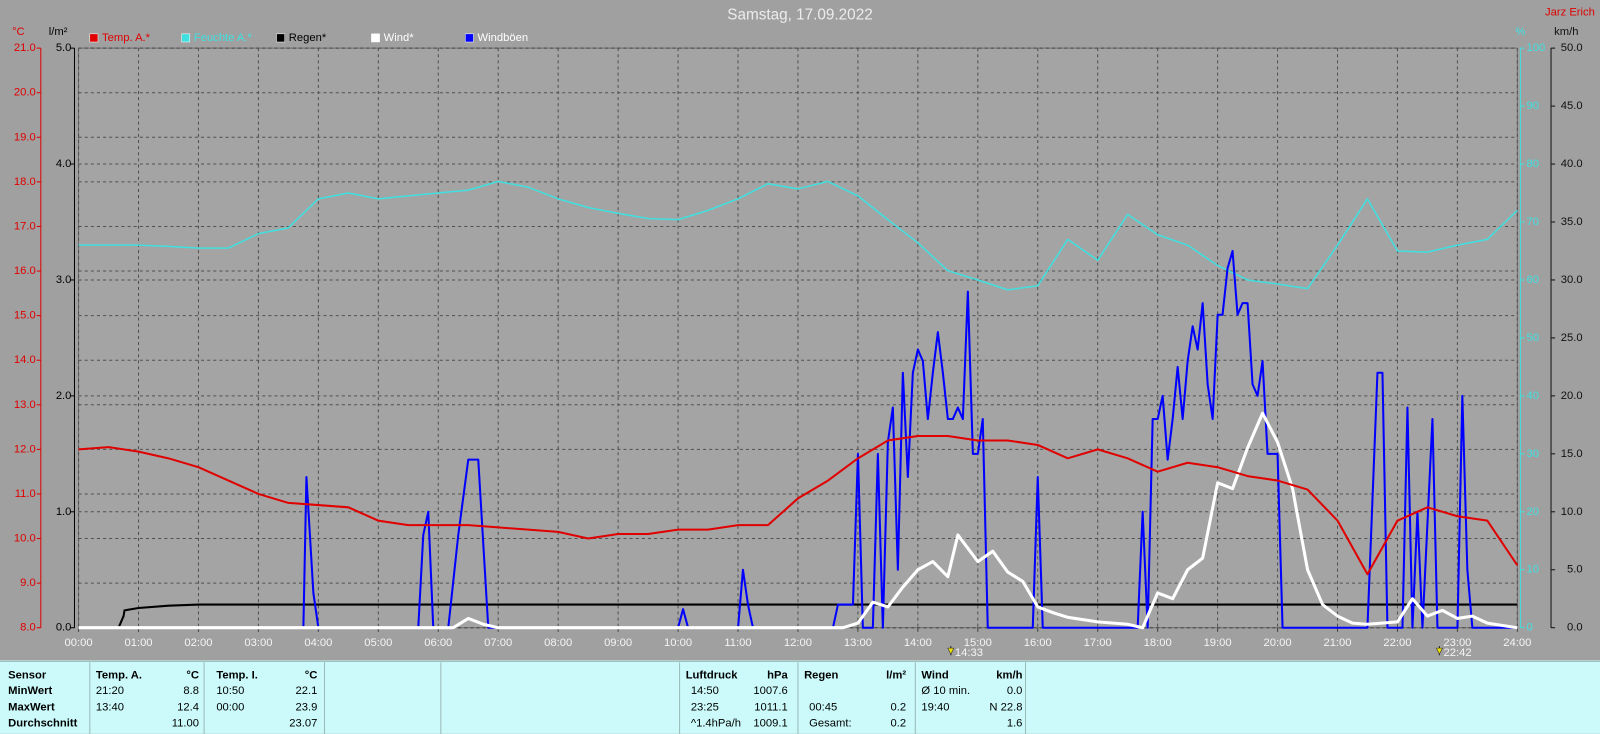  What do you see at coordinates (1158, 643) in the screenshot?
I see `x-tick-label: 18:00` at bounding box center [1158, 643].